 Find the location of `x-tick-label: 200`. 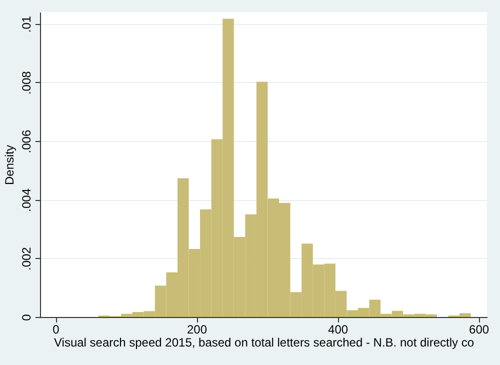

x-tick-label: 200 is located at coordinates (197, 329).